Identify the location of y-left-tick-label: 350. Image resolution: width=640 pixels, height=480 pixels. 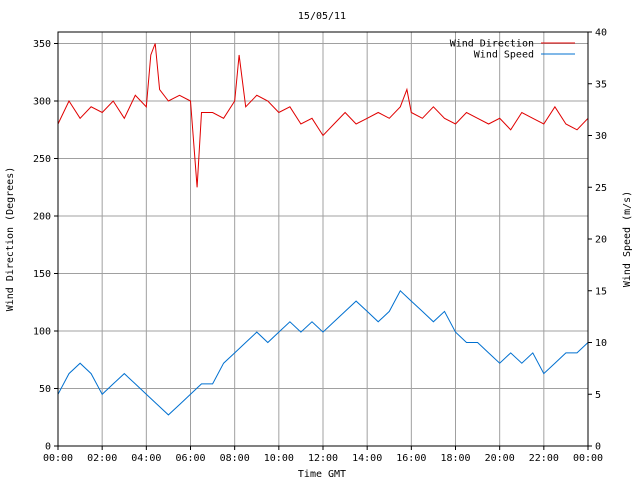
(42, 44).